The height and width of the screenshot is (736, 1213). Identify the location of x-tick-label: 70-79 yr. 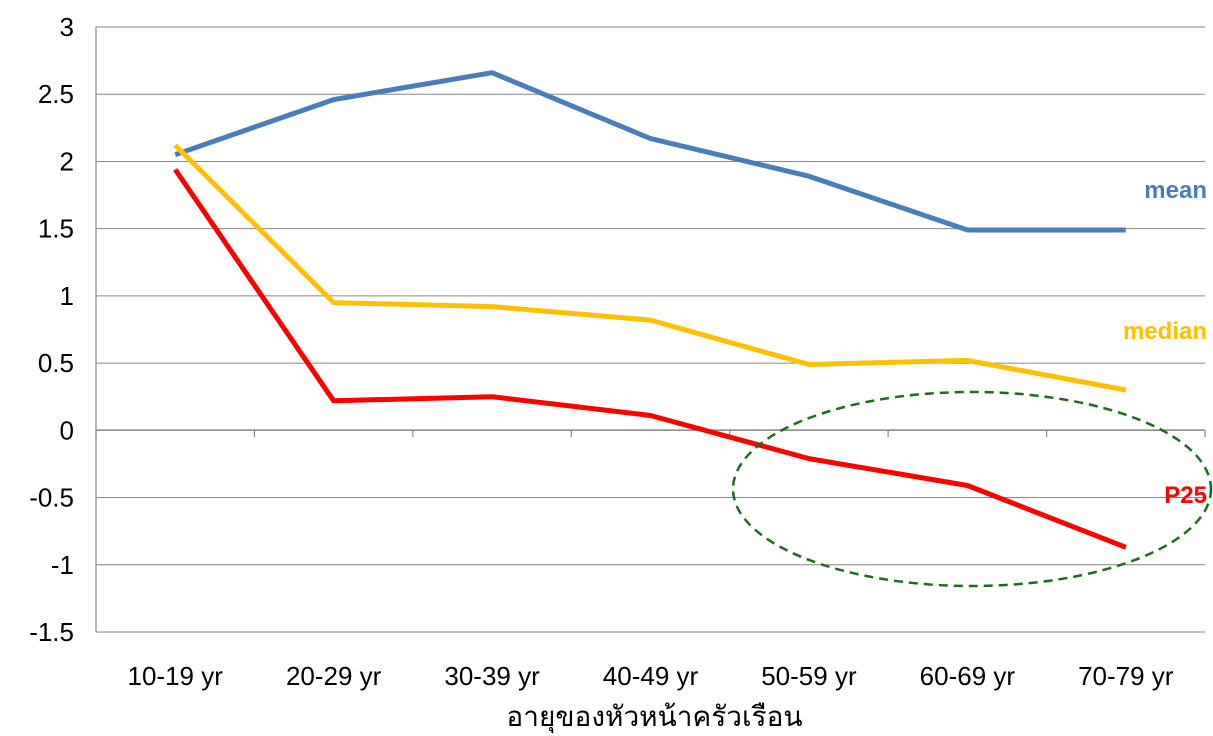
(1126, 676).